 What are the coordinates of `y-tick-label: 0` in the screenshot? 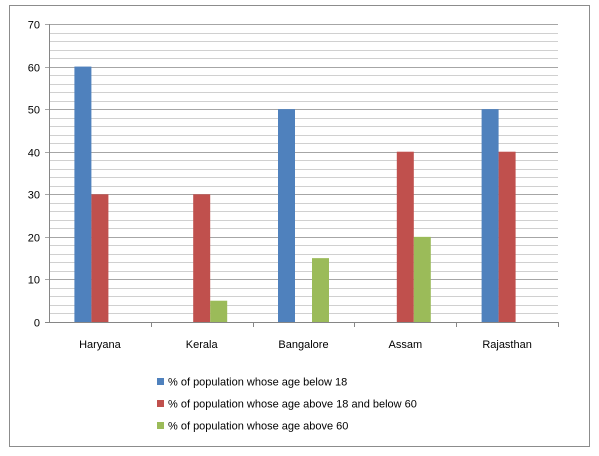 It's located at (37, 324).